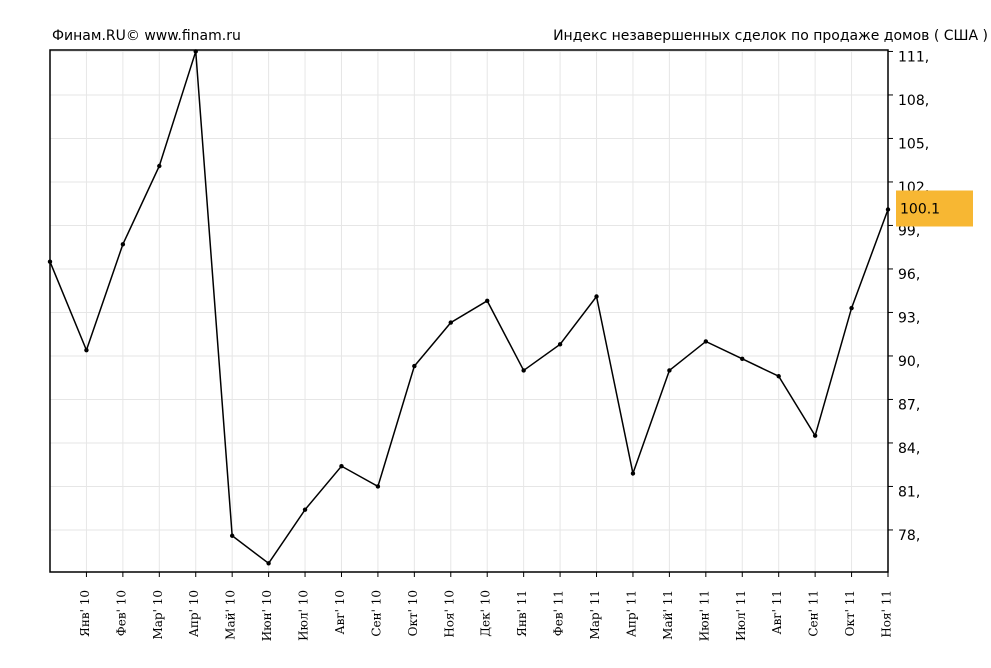 This screenshot has width=991, height=668. What do you see at coordinates (850, 613) in the screenshot?
I see `x-tick-label: Окт' 11` at bounding box center [850, 613].